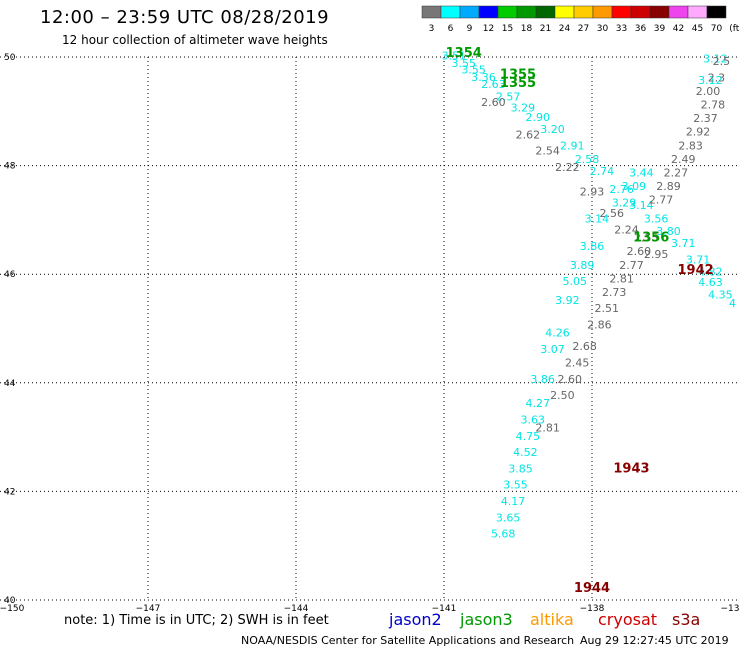  What do you see at coordinates (528, 436) in the screenshot?
I see `cryosat-value-label: 4.75` at bounding box center [528, 436].